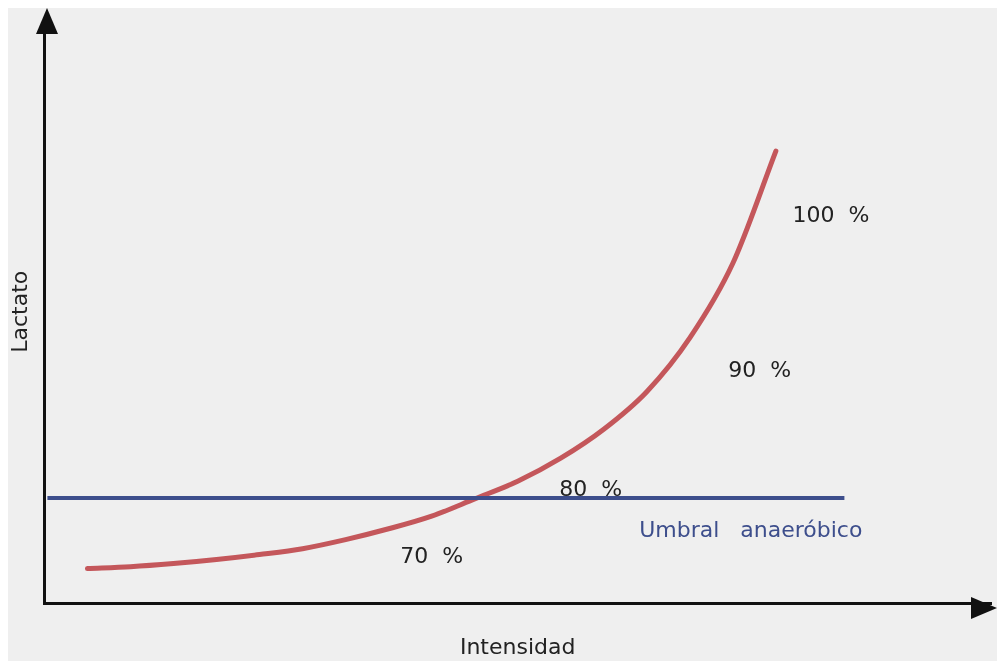 This screenshot has height=669, width=1005. Describe the element at coordinates (760, 369) in the screenshot. I see `annotation: 90 %` at that location.